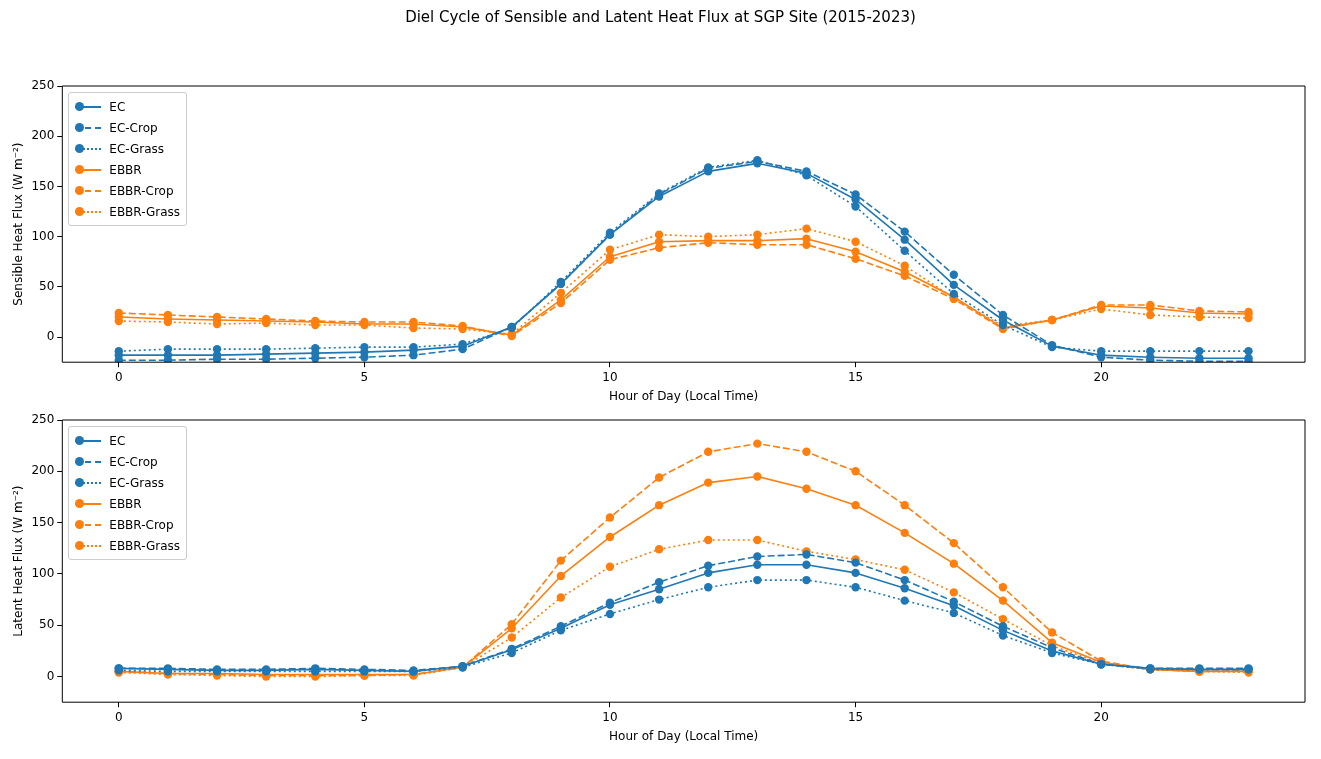 The width and height of the screenshot is (1321, 759). Describe the element at coordinates (18, 561) in the screenshot. I see `y-axis-title: Latent Heat Flux (W m⁻²)` at that location.